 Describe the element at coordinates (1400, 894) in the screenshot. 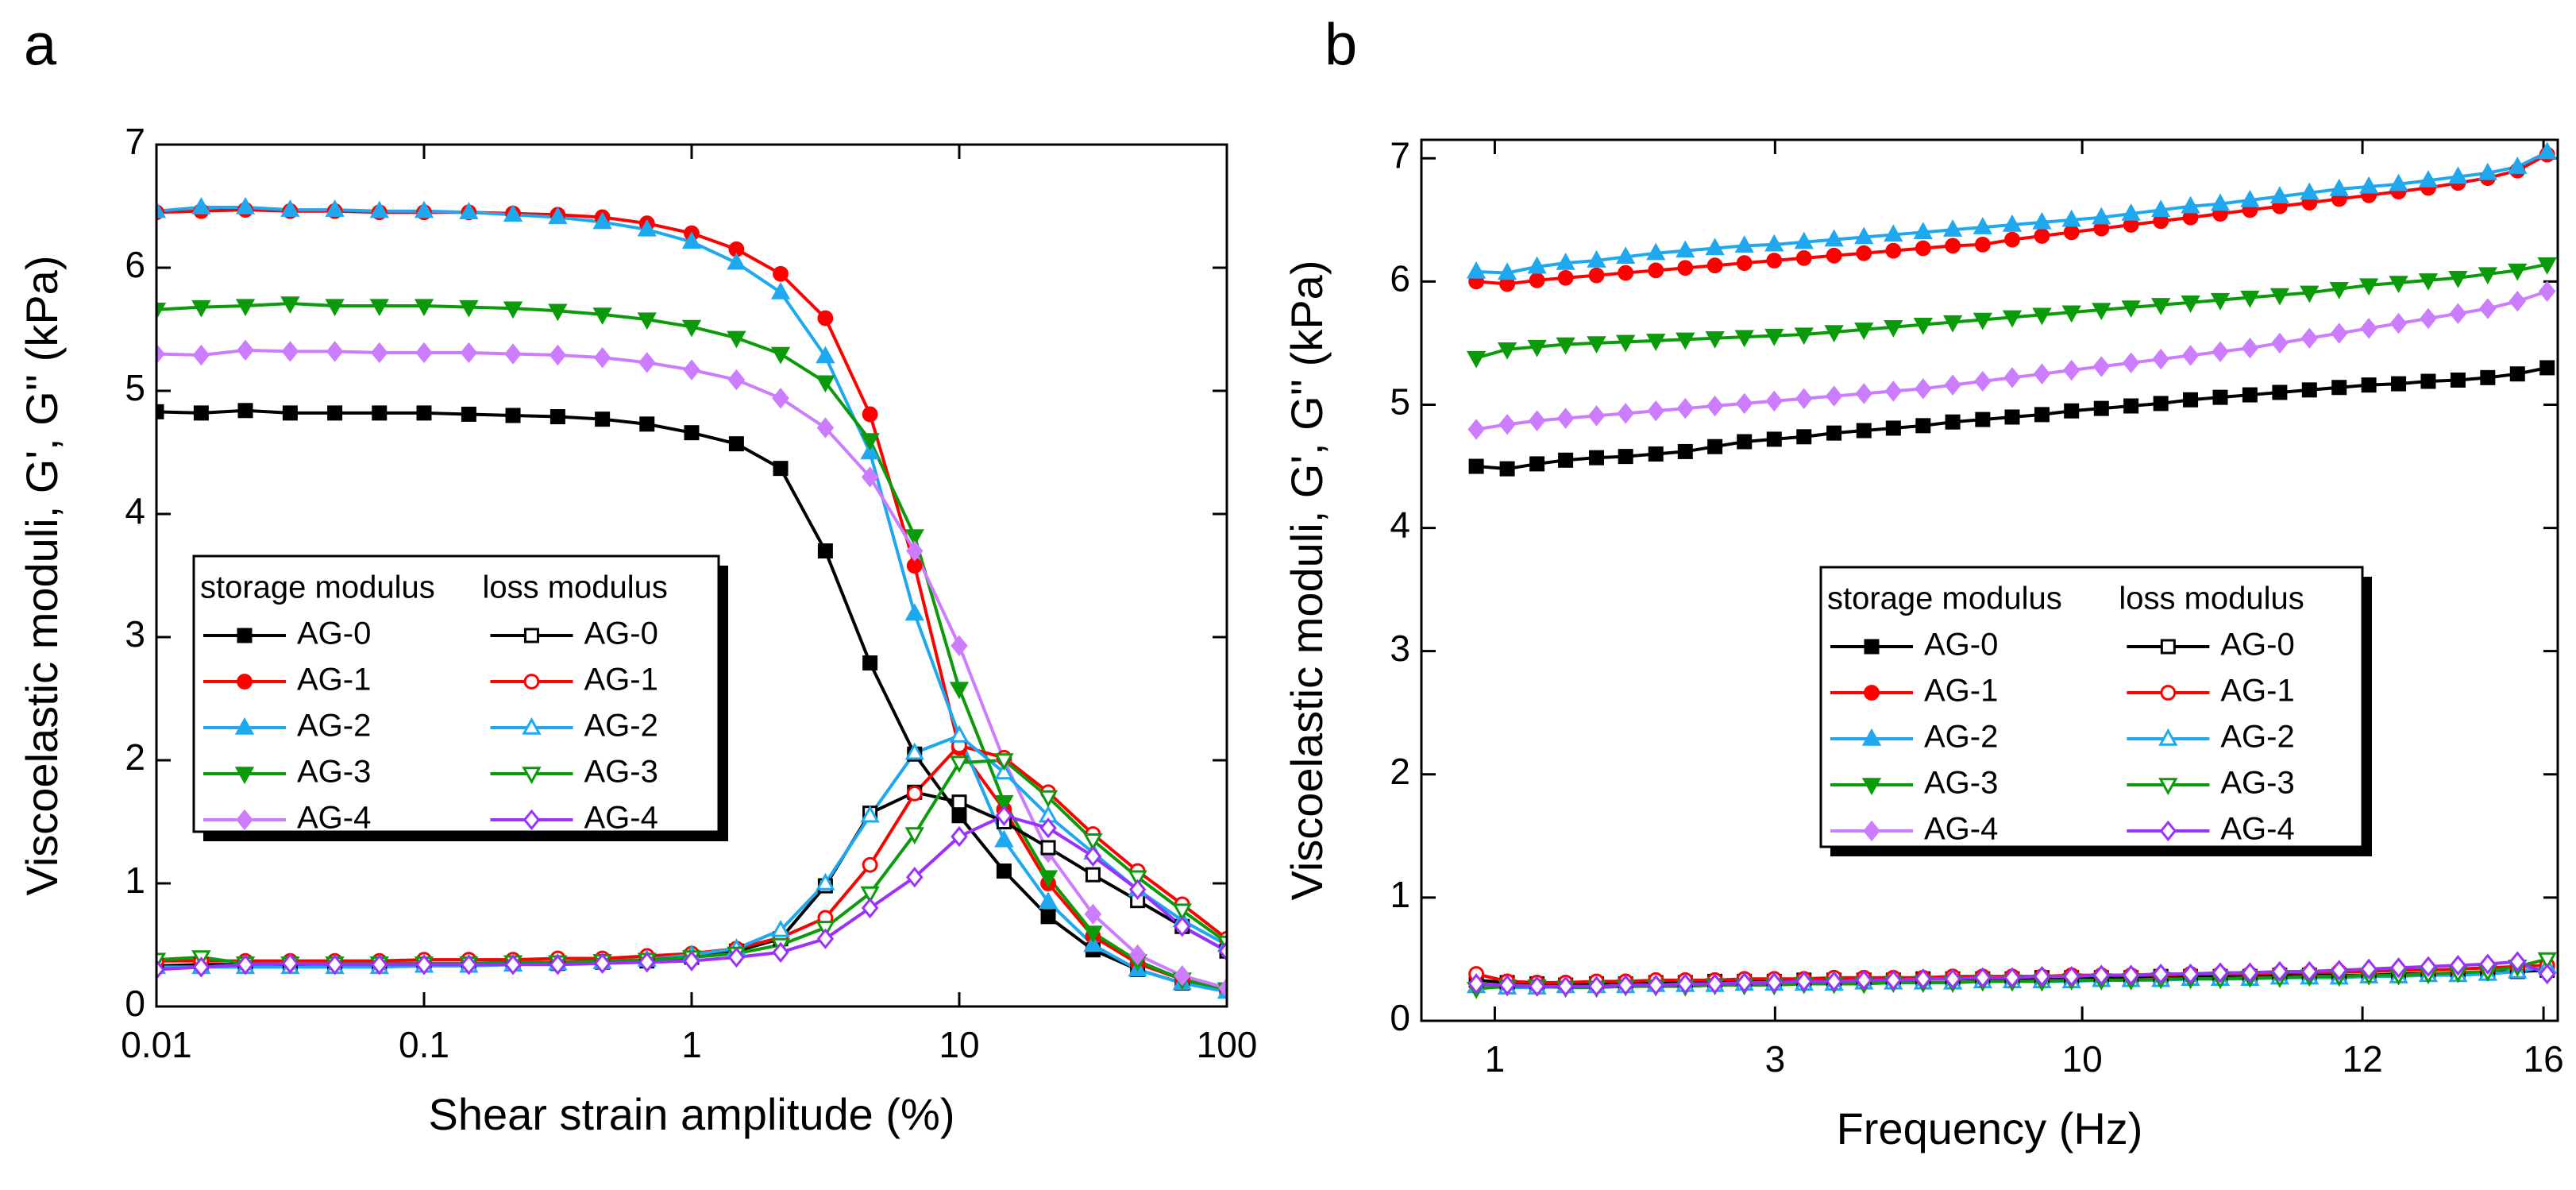

I see `y-tick-label: 1` at that location.